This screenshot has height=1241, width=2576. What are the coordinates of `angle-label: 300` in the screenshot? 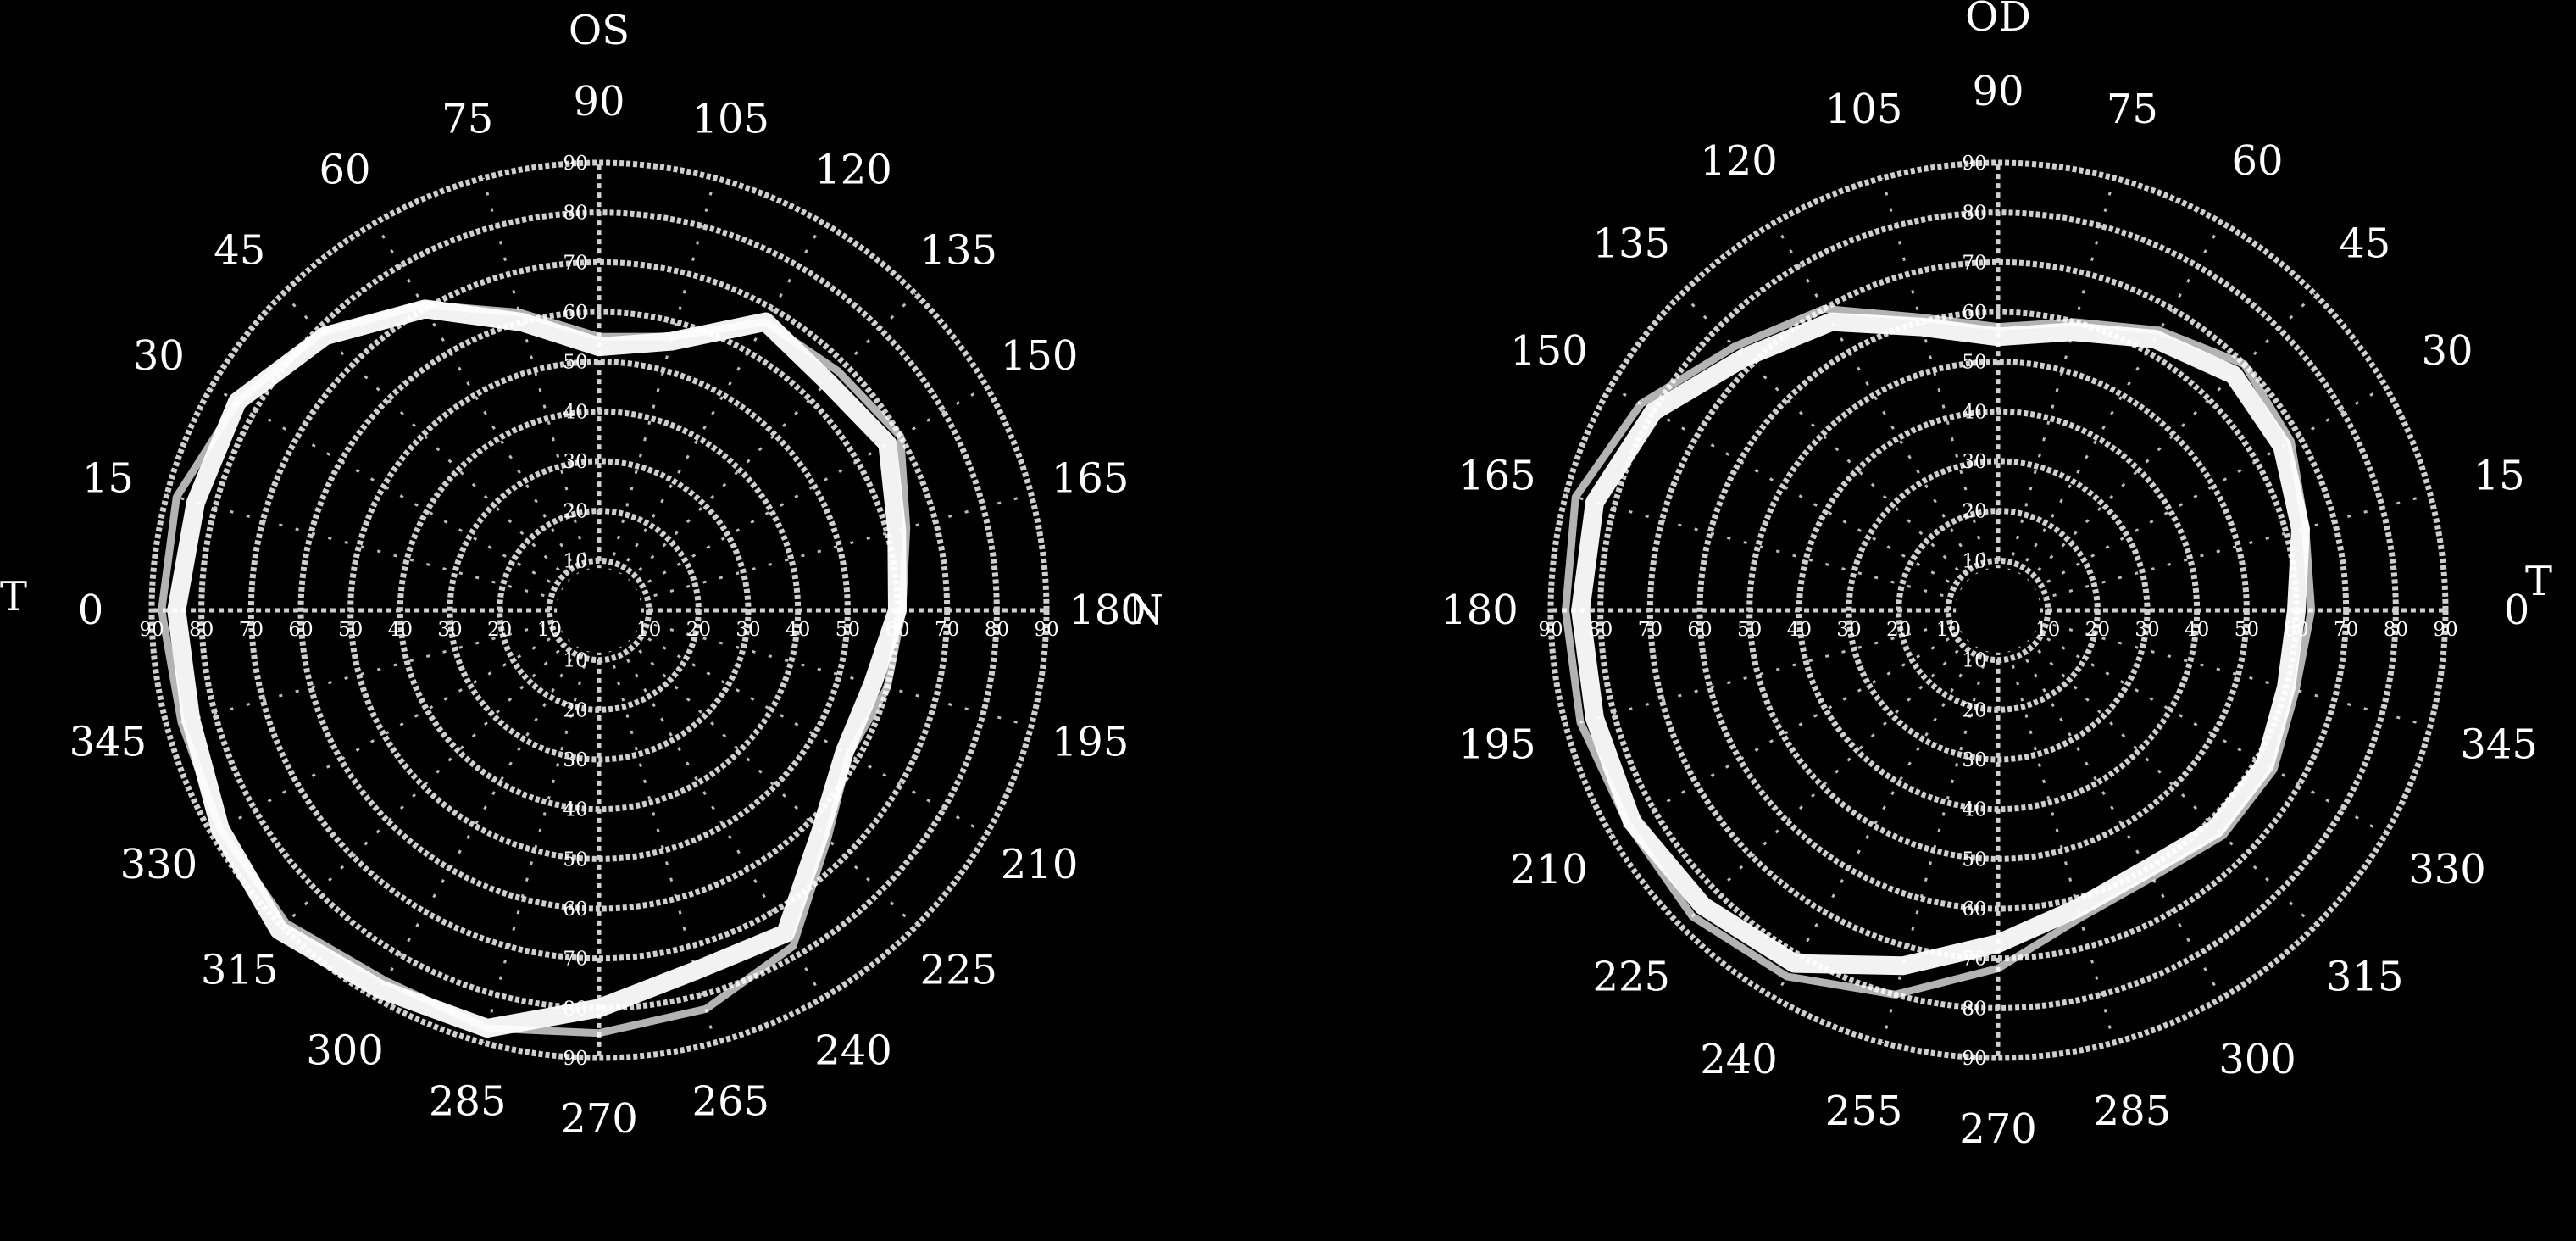 It's located at (345, 1051).